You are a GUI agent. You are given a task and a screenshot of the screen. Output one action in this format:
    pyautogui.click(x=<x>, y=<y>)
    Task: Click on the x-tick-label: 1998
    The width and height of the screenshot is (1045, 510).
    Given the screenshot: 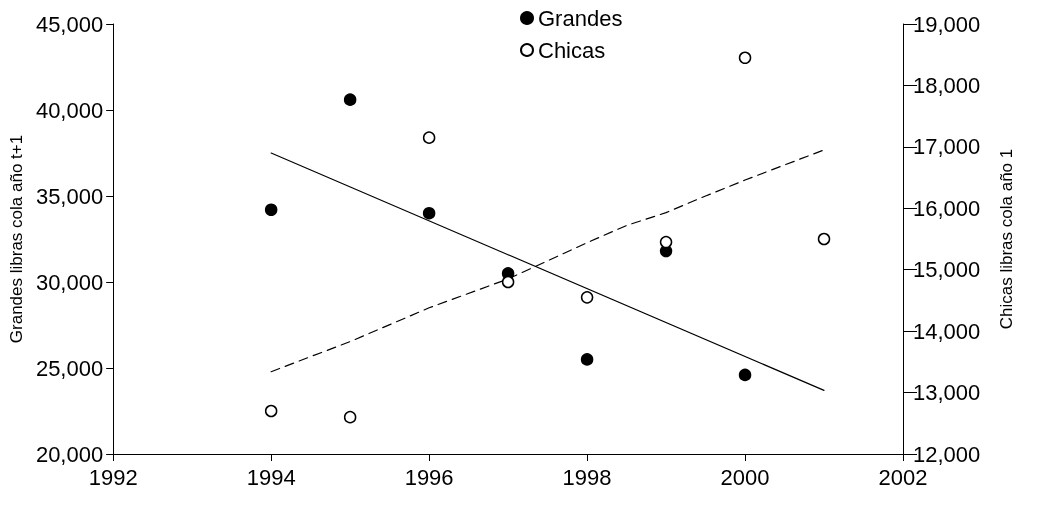 What is the action you would take?
    pyautogui.click(x=587, y=477)
    